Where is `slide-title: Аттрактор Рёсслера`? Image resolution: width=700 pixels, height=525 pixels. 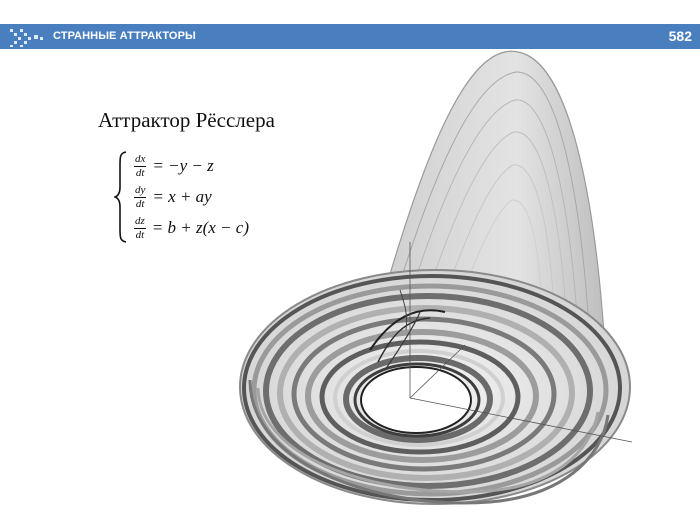 slide-title: Аттрактор Рёсслера is located at coordinates (186, 120).